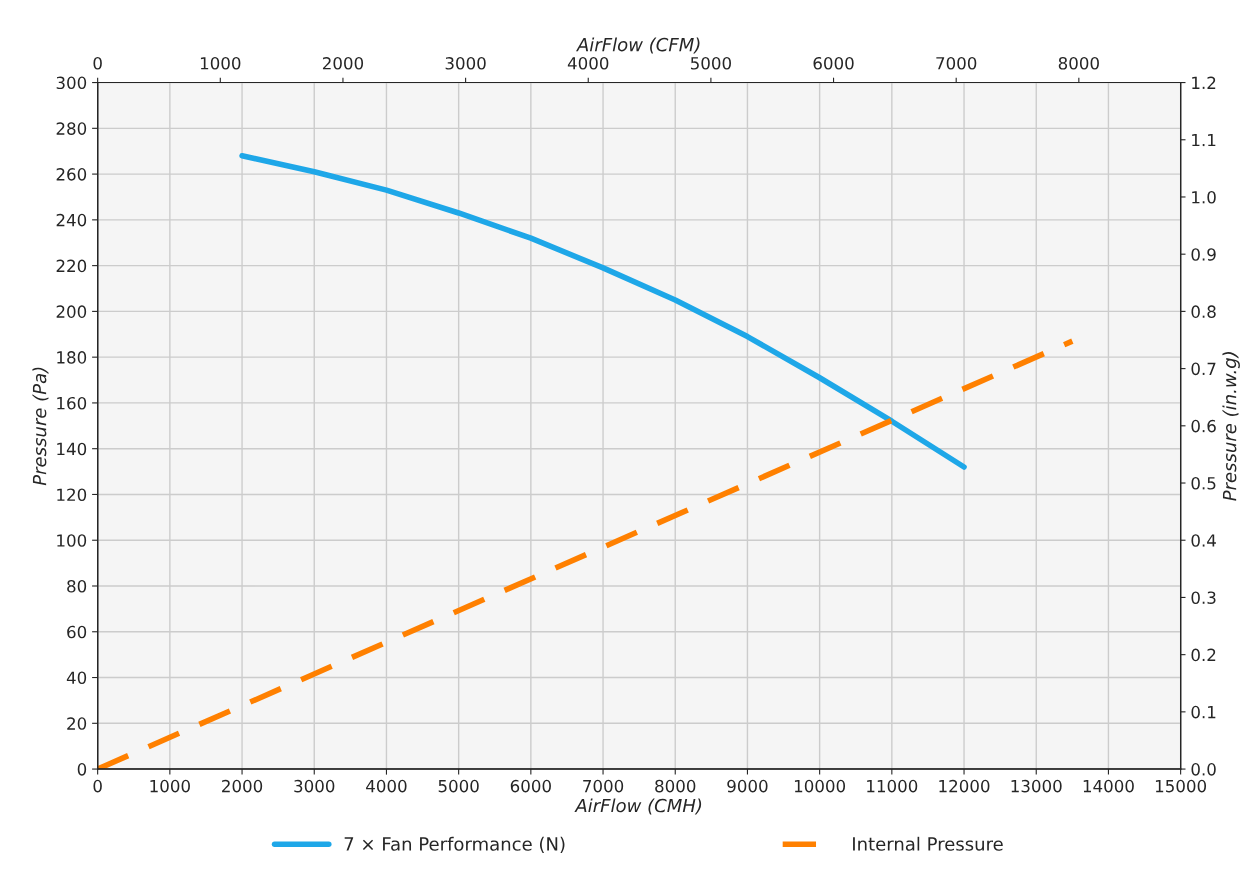 The image size is (1252, 869). What do you see at coordinates (77, 632) in the screenshot?
I see `y-tick-label: 60` at bounding box center [77, 632].